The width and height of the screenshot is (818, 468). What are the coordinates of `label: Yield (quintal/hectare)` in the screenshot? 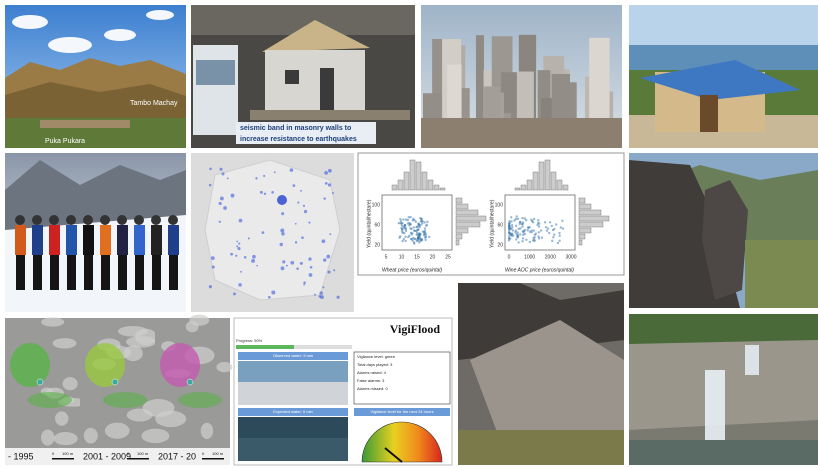 It's located at (492, 223).